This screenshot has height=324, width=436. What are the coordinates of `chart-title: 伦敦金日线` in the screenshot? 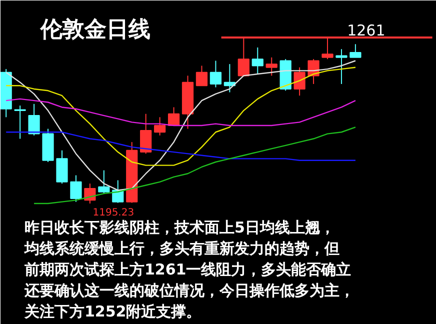 It's located at (95, 30).